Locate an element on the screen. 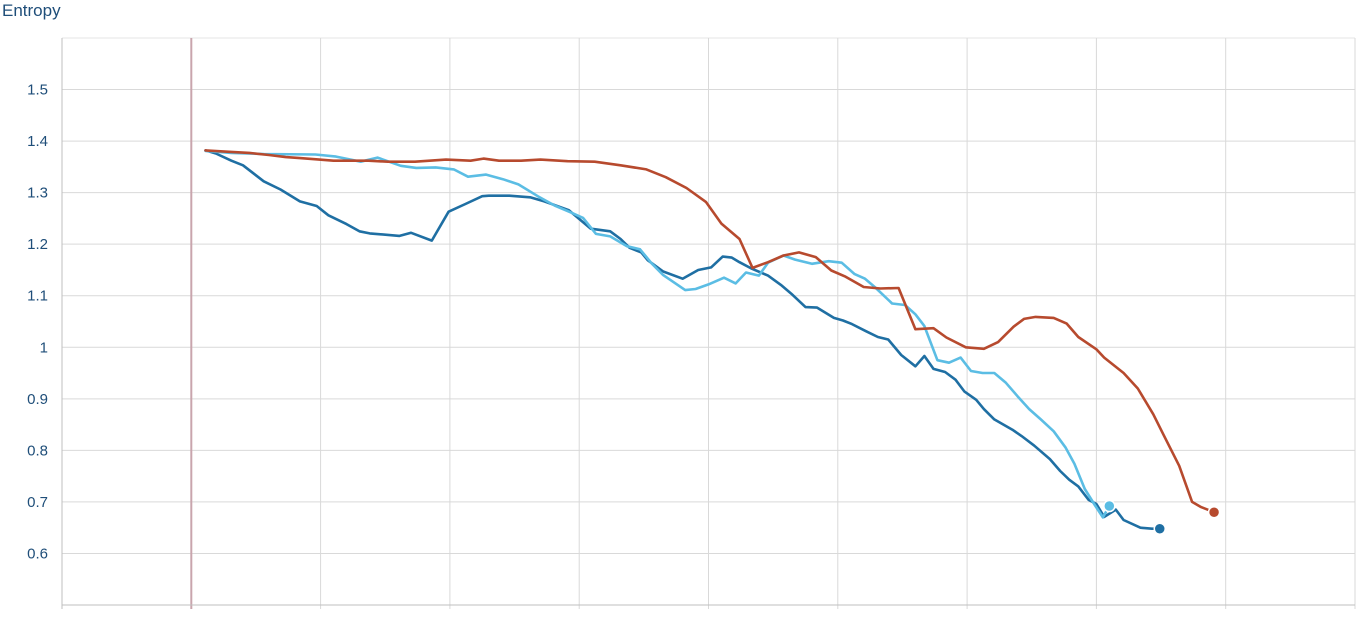  y-tick-label-4: 1 is located at coordinates (44, 347).